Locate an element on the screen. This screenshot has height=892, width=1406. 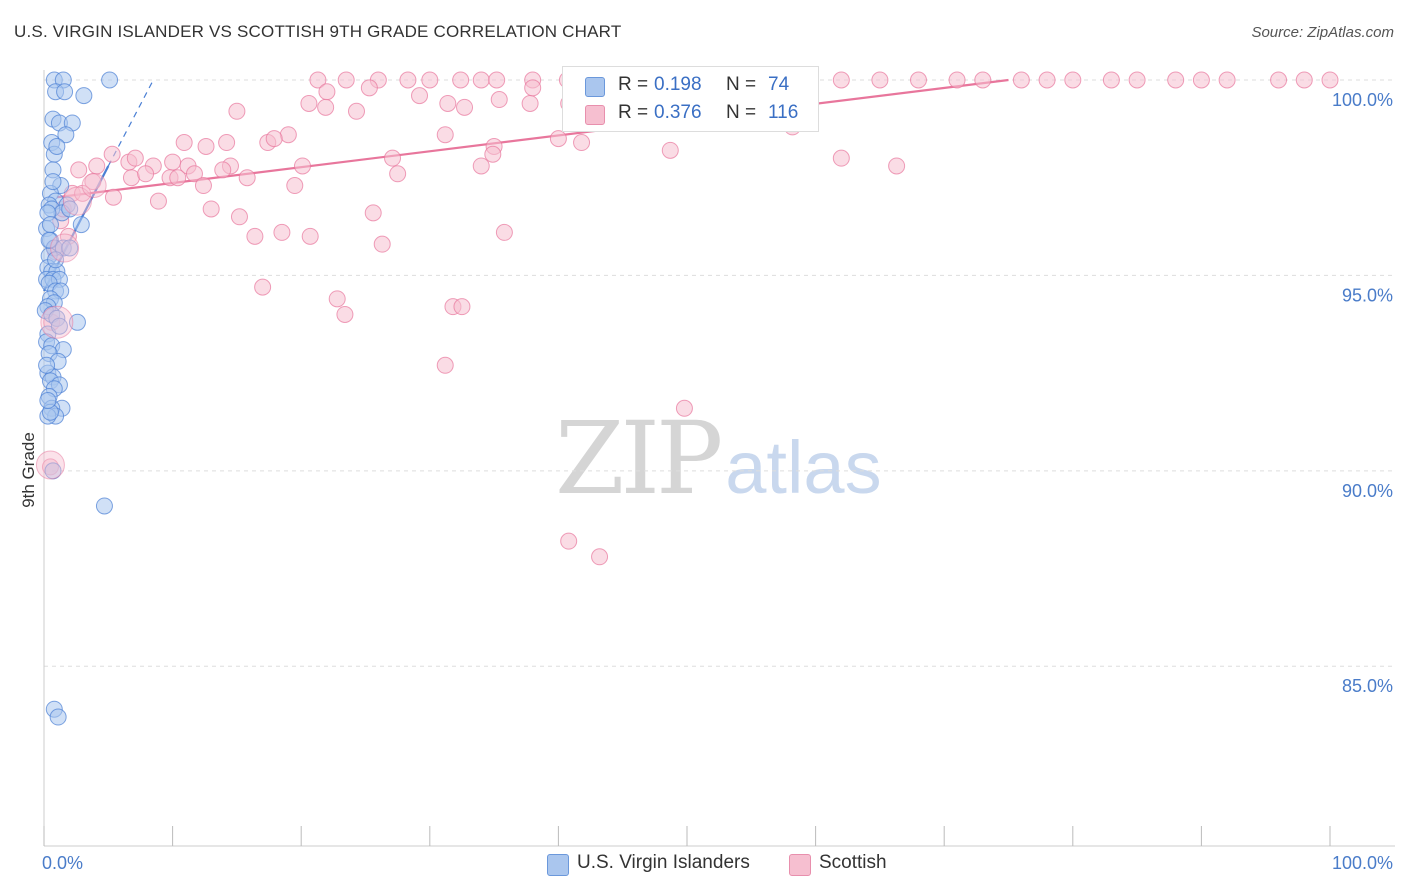
y-axis-title: 9th Grade is located at coordinates (28, 470).